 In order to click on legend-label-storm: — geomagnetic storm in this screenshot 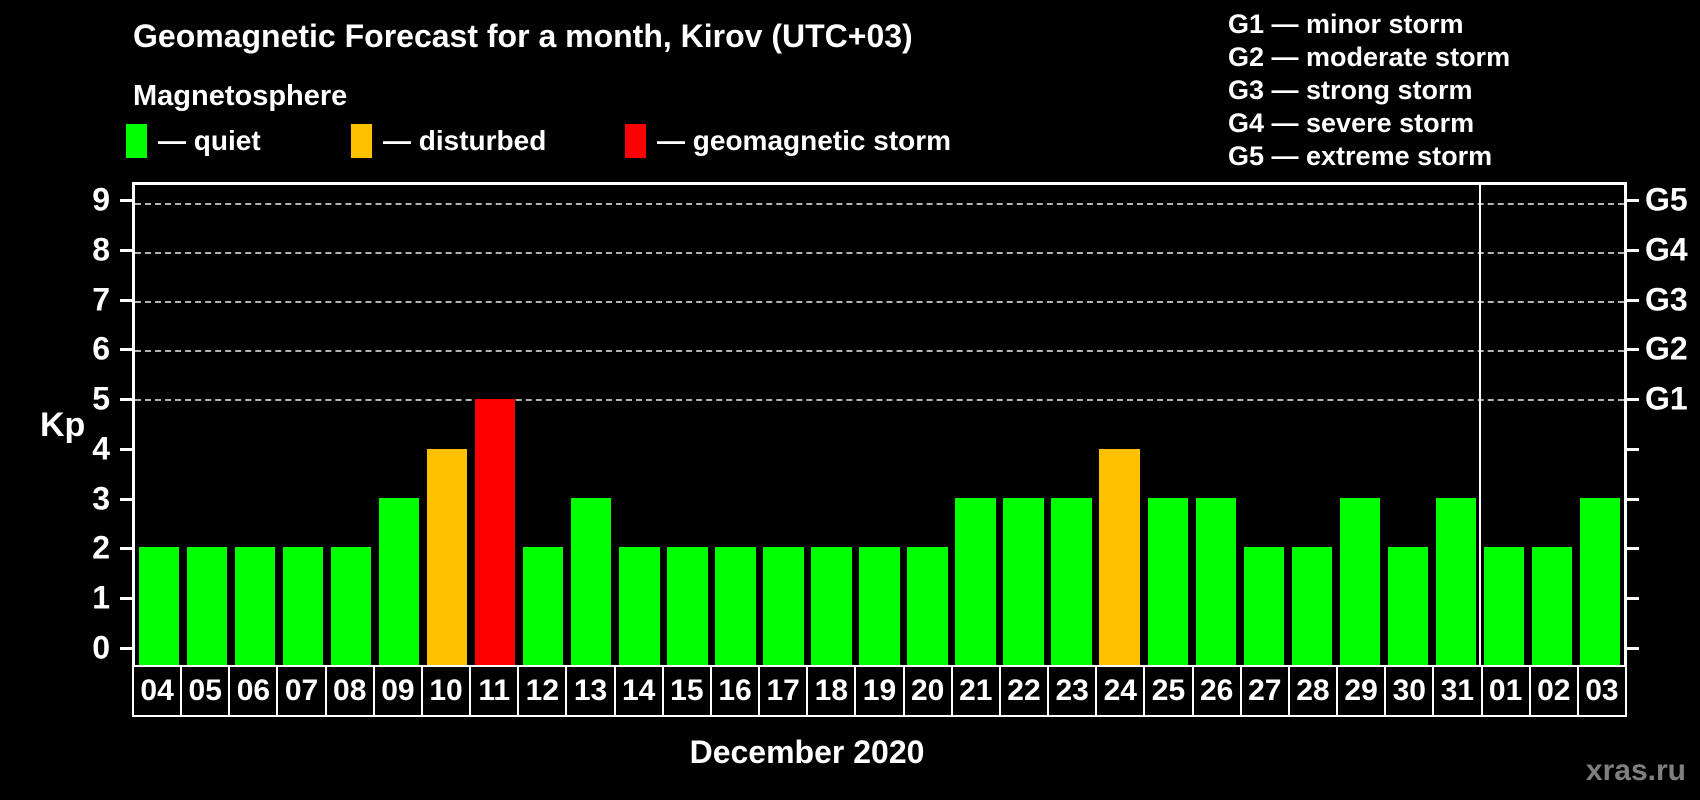, I will do `click(804, 140)`.